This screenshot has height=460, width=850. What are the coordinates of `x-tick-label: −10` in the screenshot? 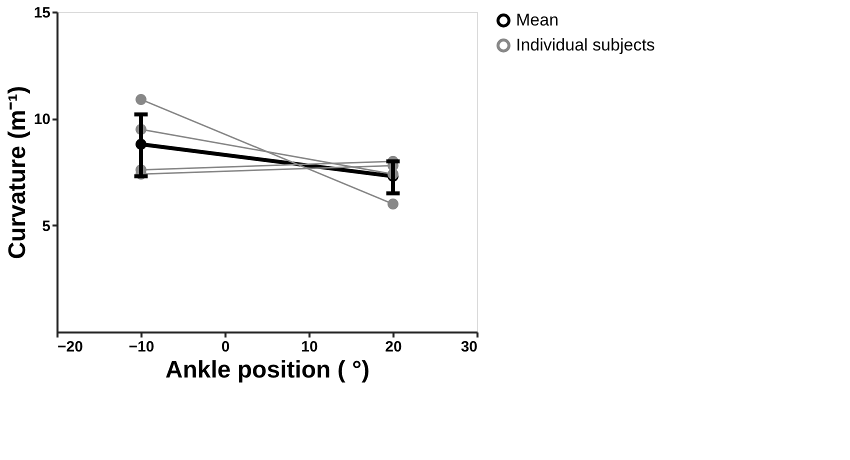 It's located at (141, 347).